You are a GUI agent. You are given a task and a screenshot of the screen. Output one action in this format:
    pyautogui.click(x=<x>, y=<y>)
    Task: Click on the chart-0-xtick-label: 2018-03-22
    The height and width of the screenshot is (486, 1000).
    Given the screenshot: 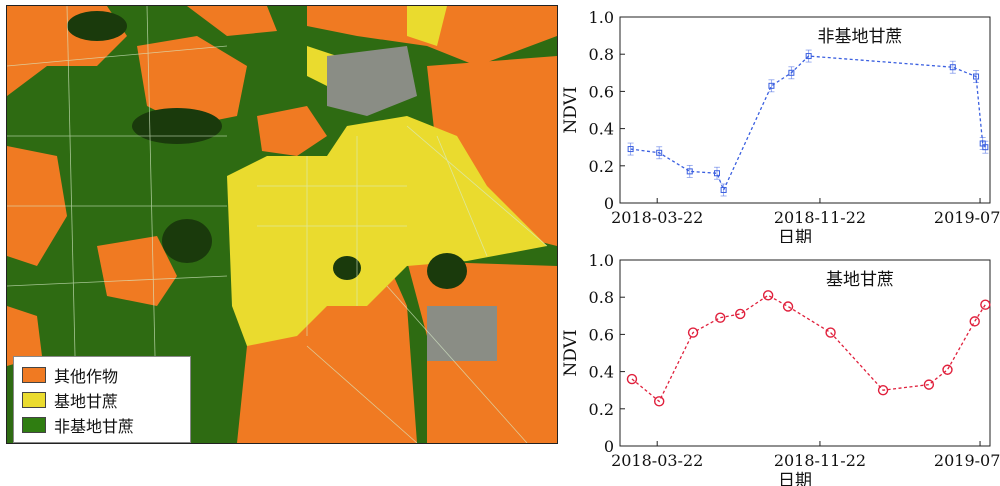 What is the action you would take?
    pyautogui.click(x=657, y=217)
    